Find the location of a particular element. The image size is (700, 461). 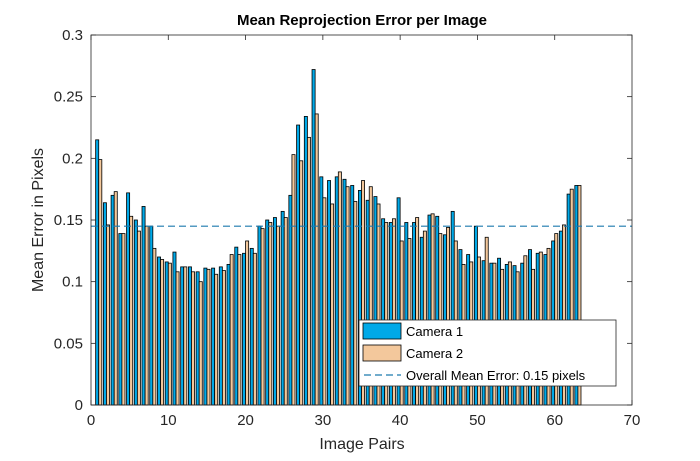

x-tick-label: 20 is located at coordinates (245, 420).